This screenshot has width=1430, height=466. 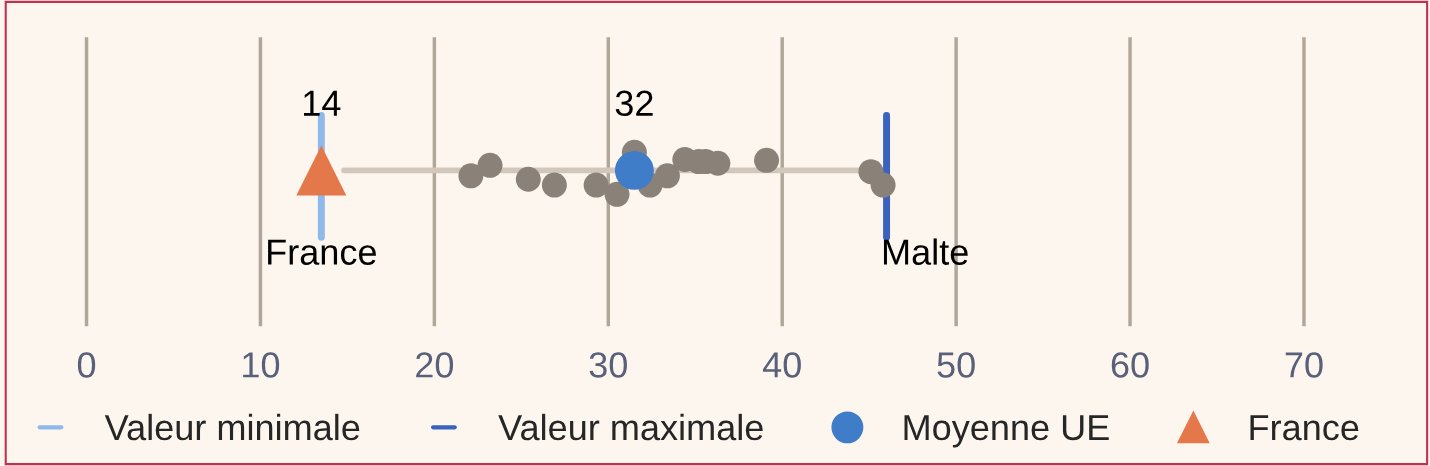 What do you see at coordinates (1006, 431) in the screenshot?
I see `legend-label: Moyenne UE` at bounding box center [1006, 431].